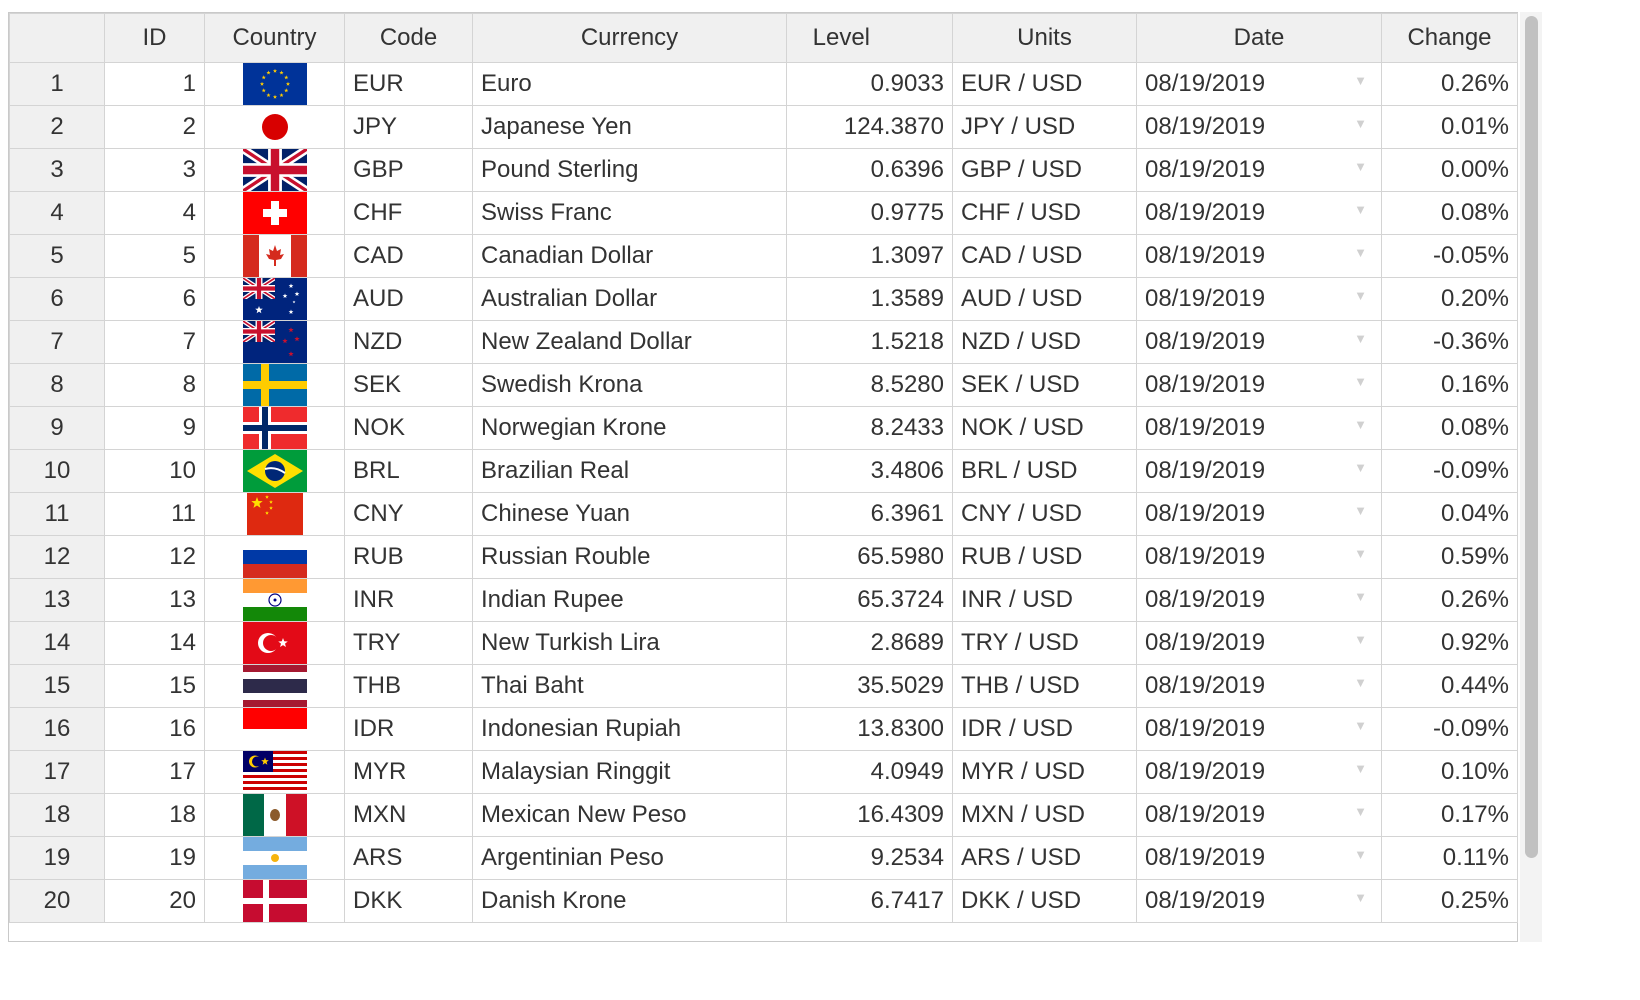  I want to click on table-row: 1 1 EUR Euro 0.9033 EUR / USD 08/19/2019 ▼ 0.26%, so click(763, 84).